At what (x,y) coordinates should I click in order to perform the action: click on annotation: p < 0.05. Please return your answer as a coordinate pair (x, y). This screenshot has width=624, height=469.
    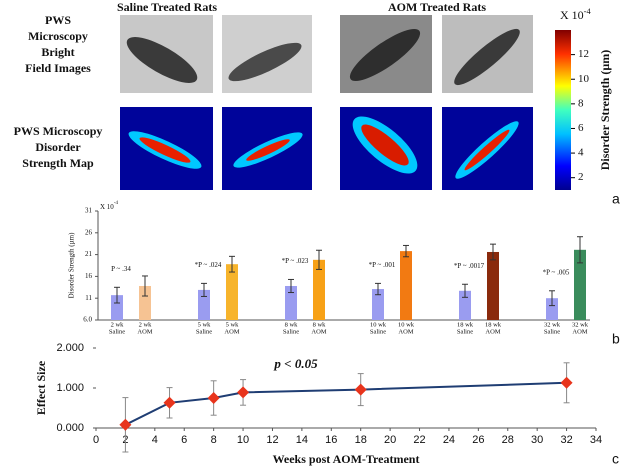
    Looking at the image, I should click on (295, 363).